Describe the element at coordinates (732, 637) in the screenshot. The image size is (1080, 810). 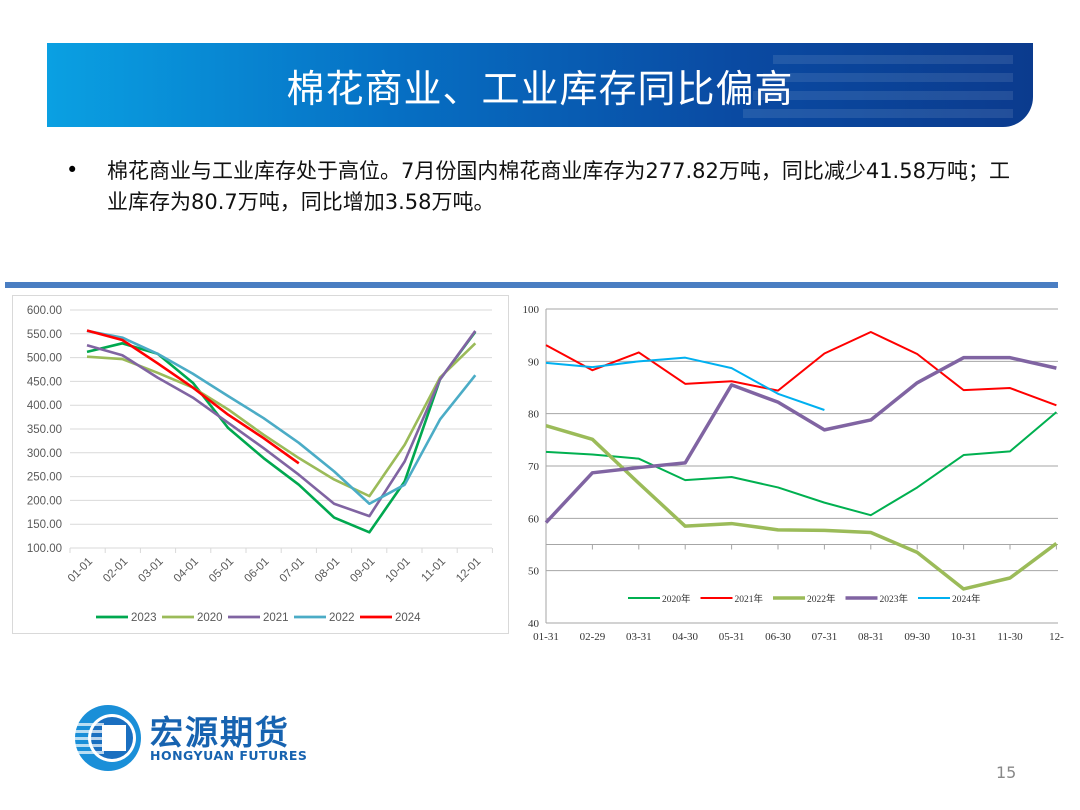
I see `x-tick-label: 05-31` at that location.